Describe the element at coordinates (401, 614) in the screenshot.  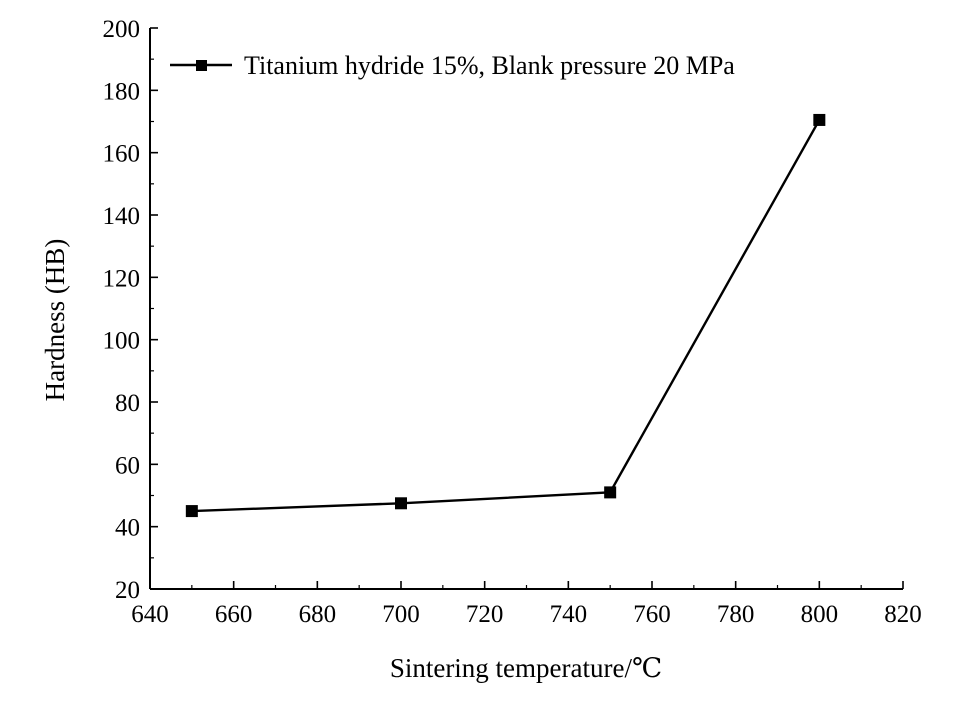
I see `x-tick-label: 700` at that location.